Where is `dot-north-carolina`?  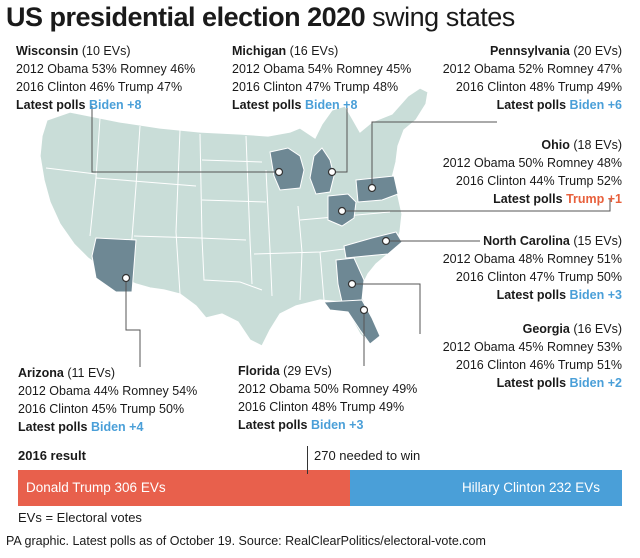 dot-north-carolina is located at coordinates (386, 241).